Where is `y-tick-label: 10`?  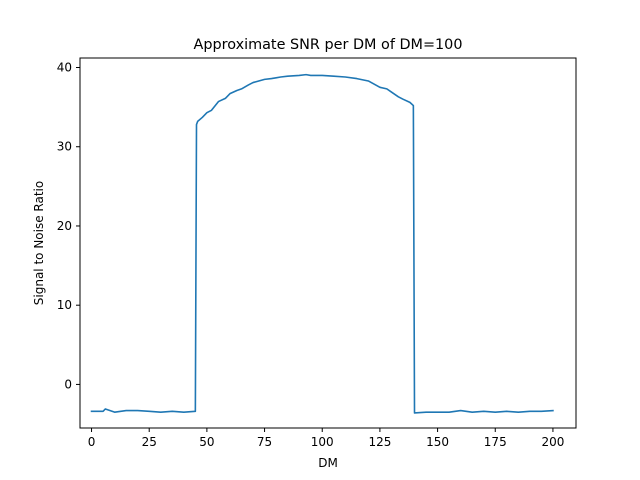 y-tick-label: 10 is located at coordinates (64, 305).